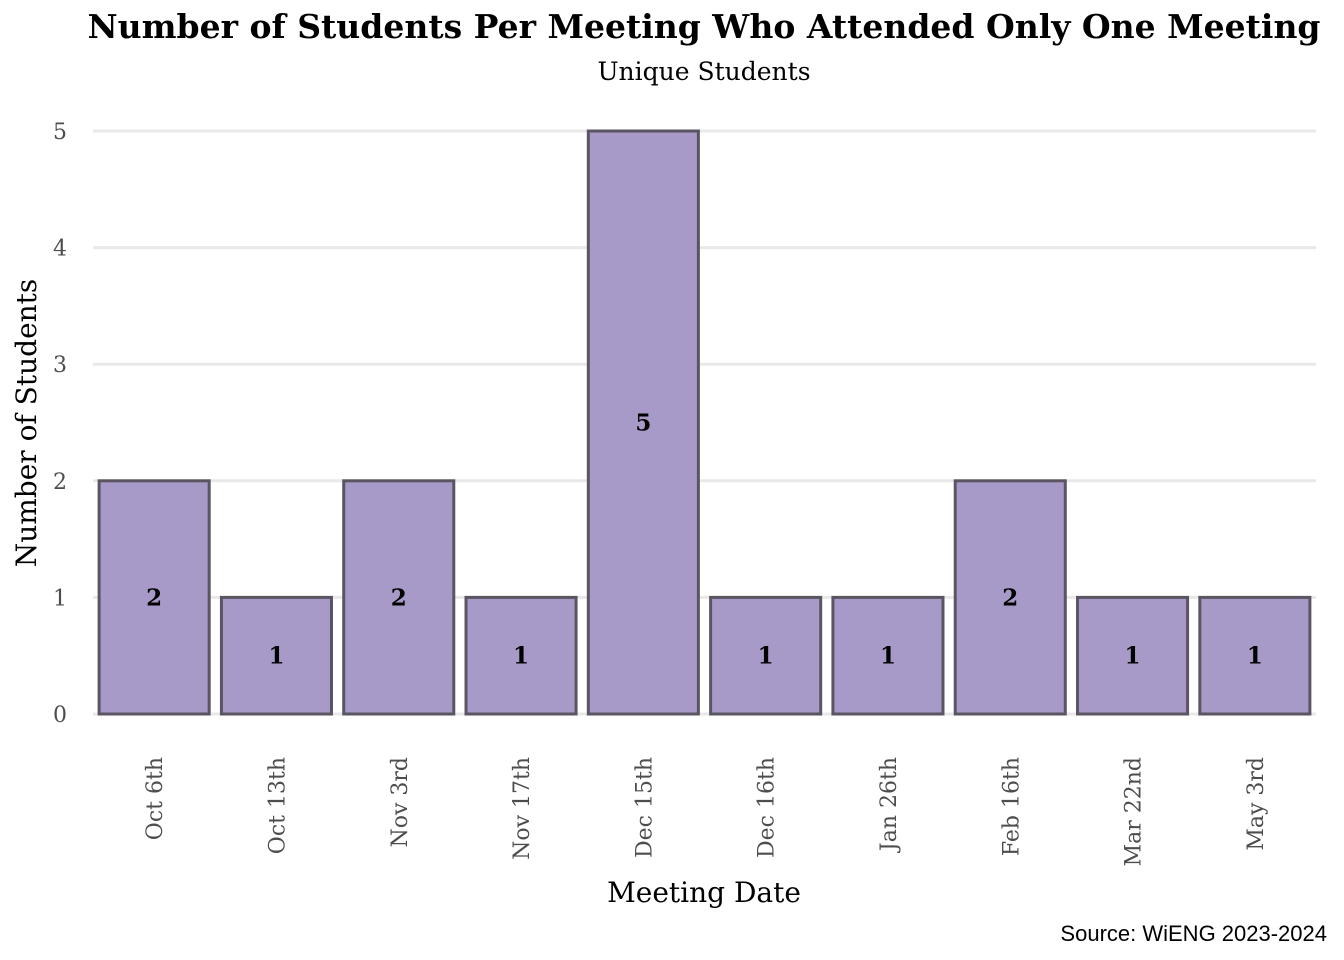  Describe the element at coordinates (60, 482) in the screenshot. I see `y-tick-label: 2` at that location.